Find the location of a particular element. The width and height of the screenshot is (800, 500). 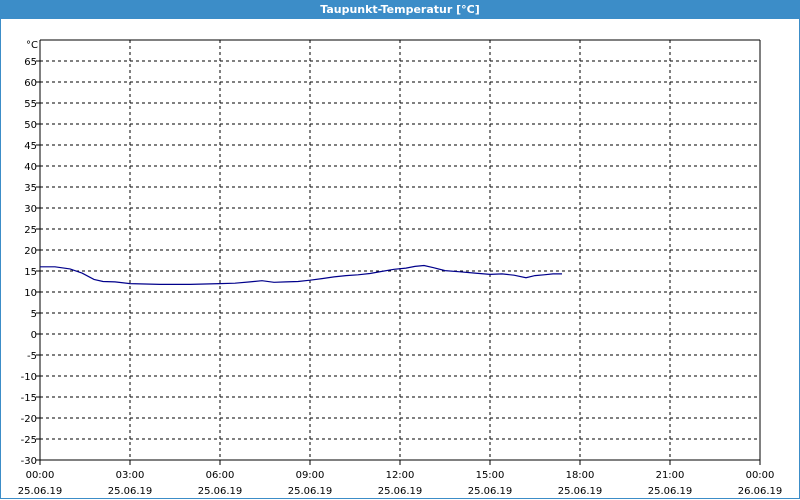

y-tick-label: 45 is located at coordinates (30, 146).